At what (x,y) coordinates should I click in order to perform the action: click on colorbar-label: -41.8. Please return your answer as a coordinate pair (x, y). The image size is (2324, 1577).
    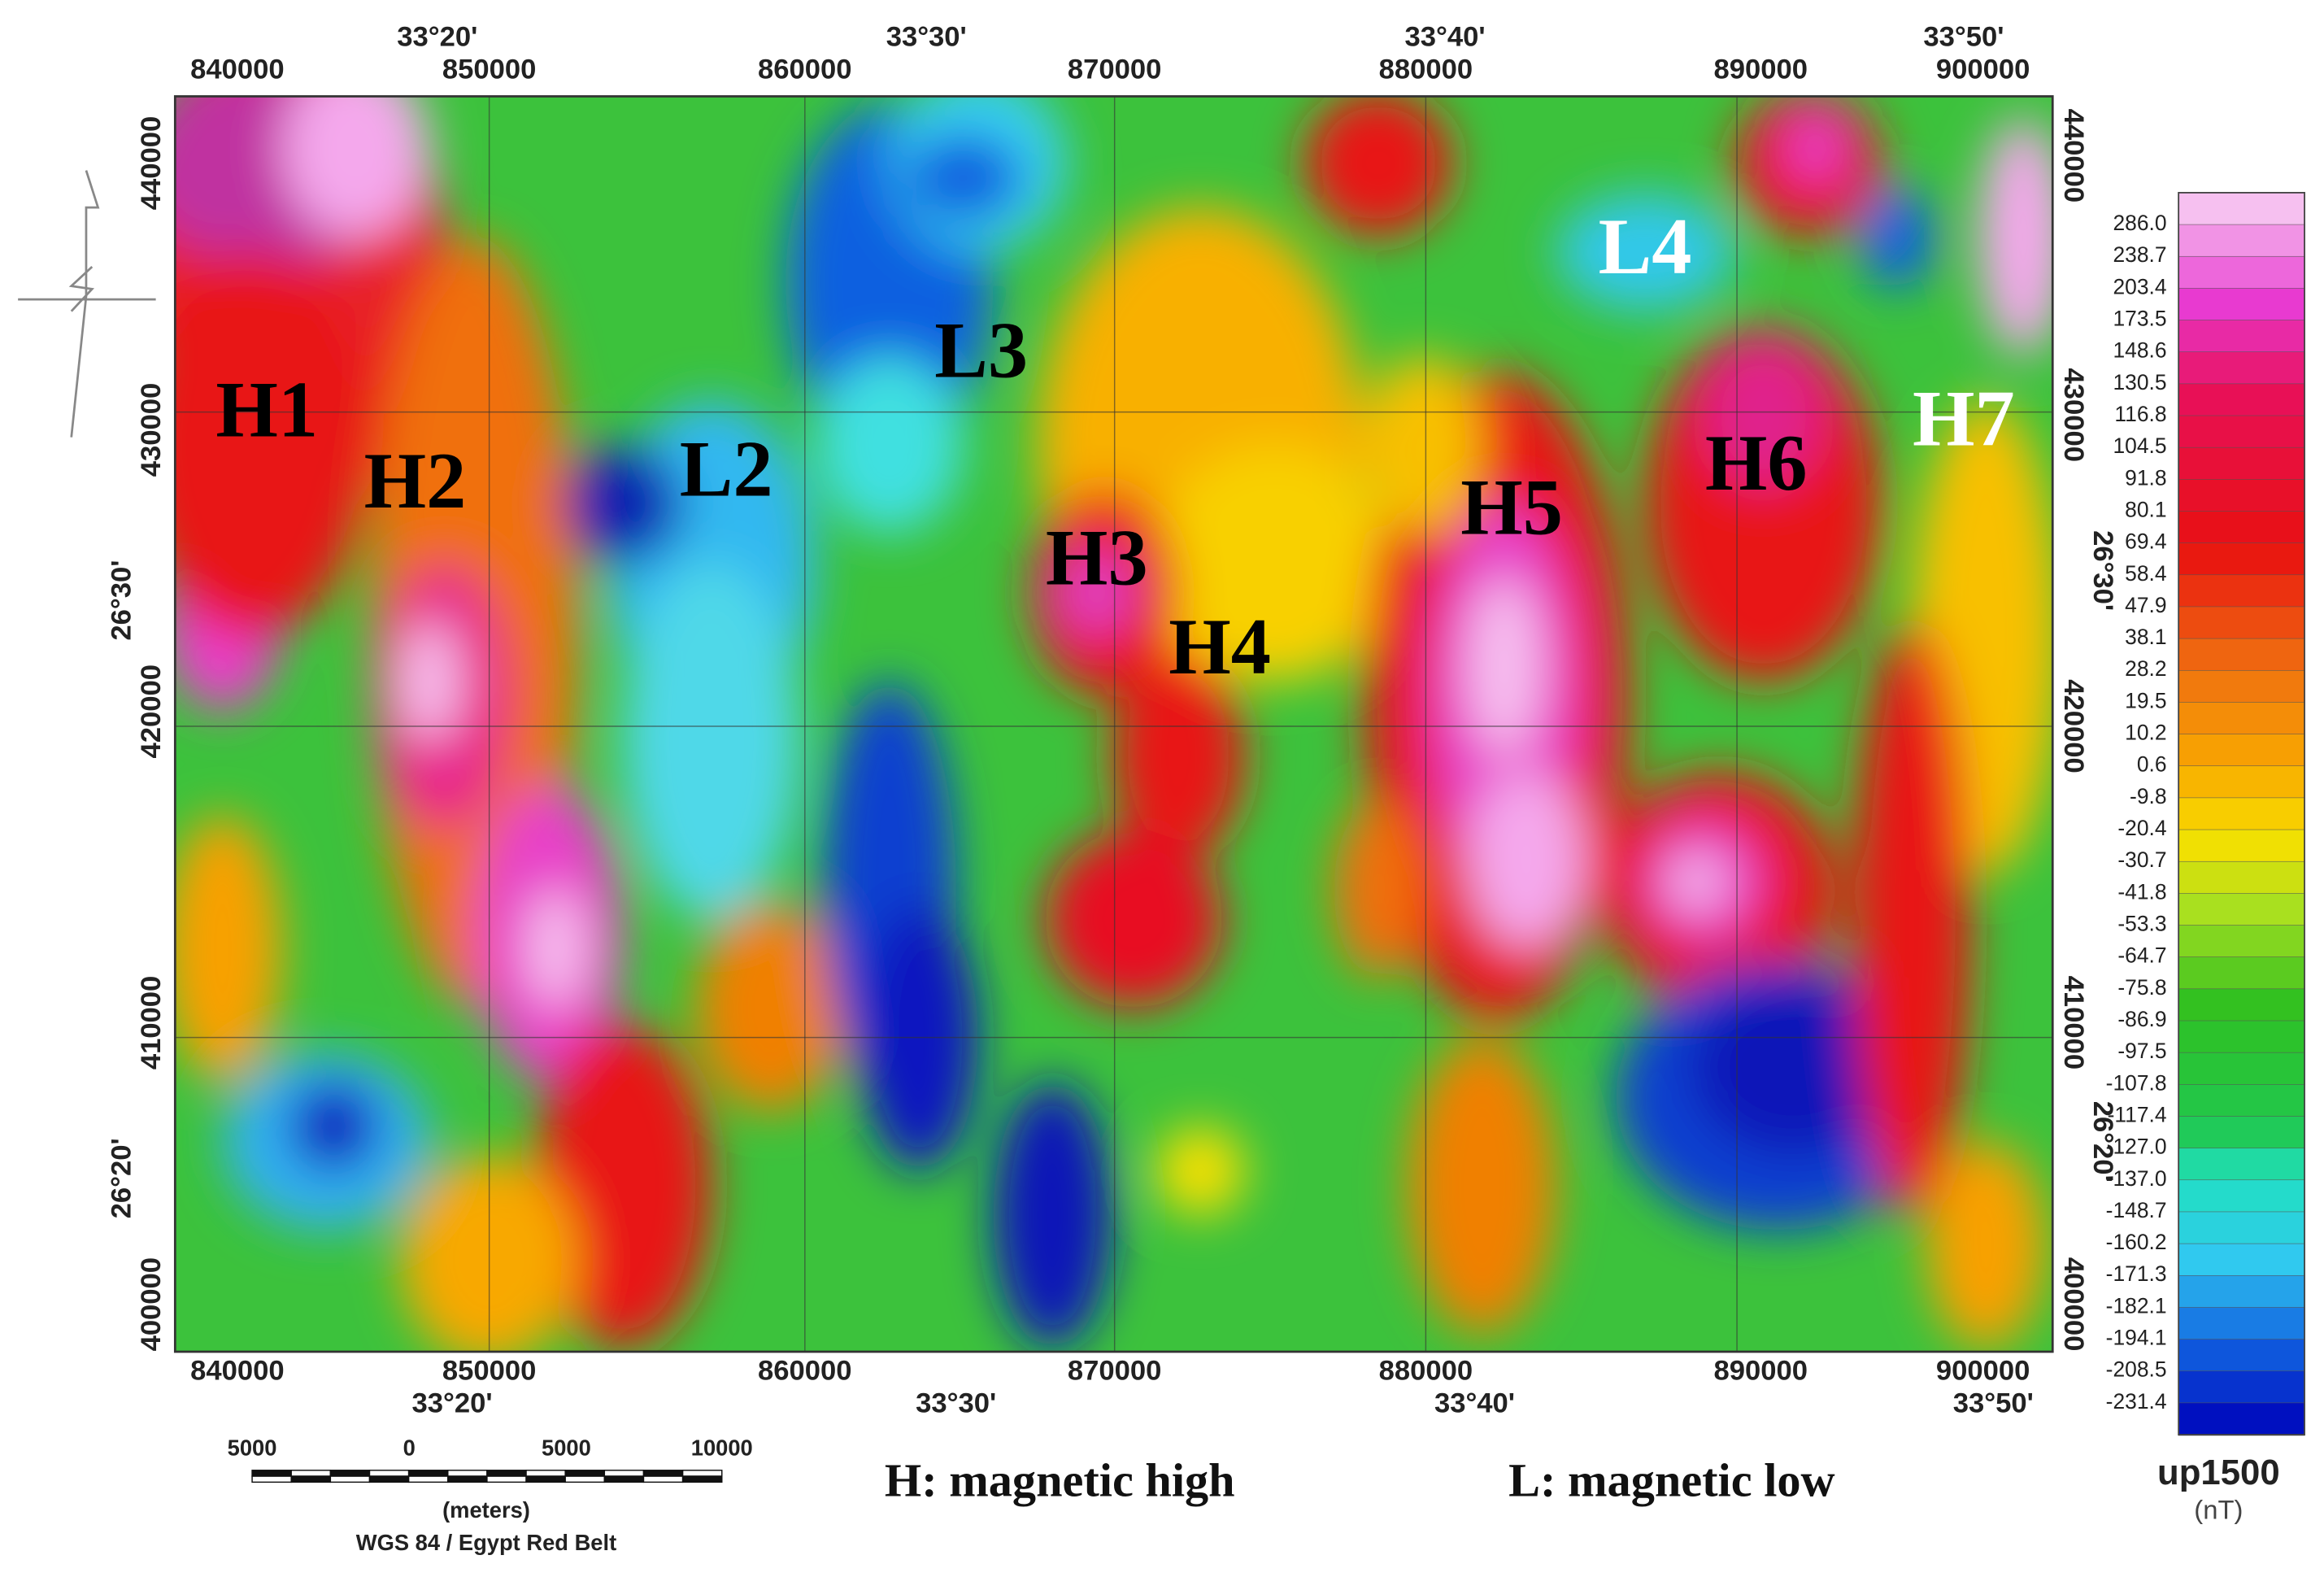
    Looking at the image, I should click on (2142, 891).